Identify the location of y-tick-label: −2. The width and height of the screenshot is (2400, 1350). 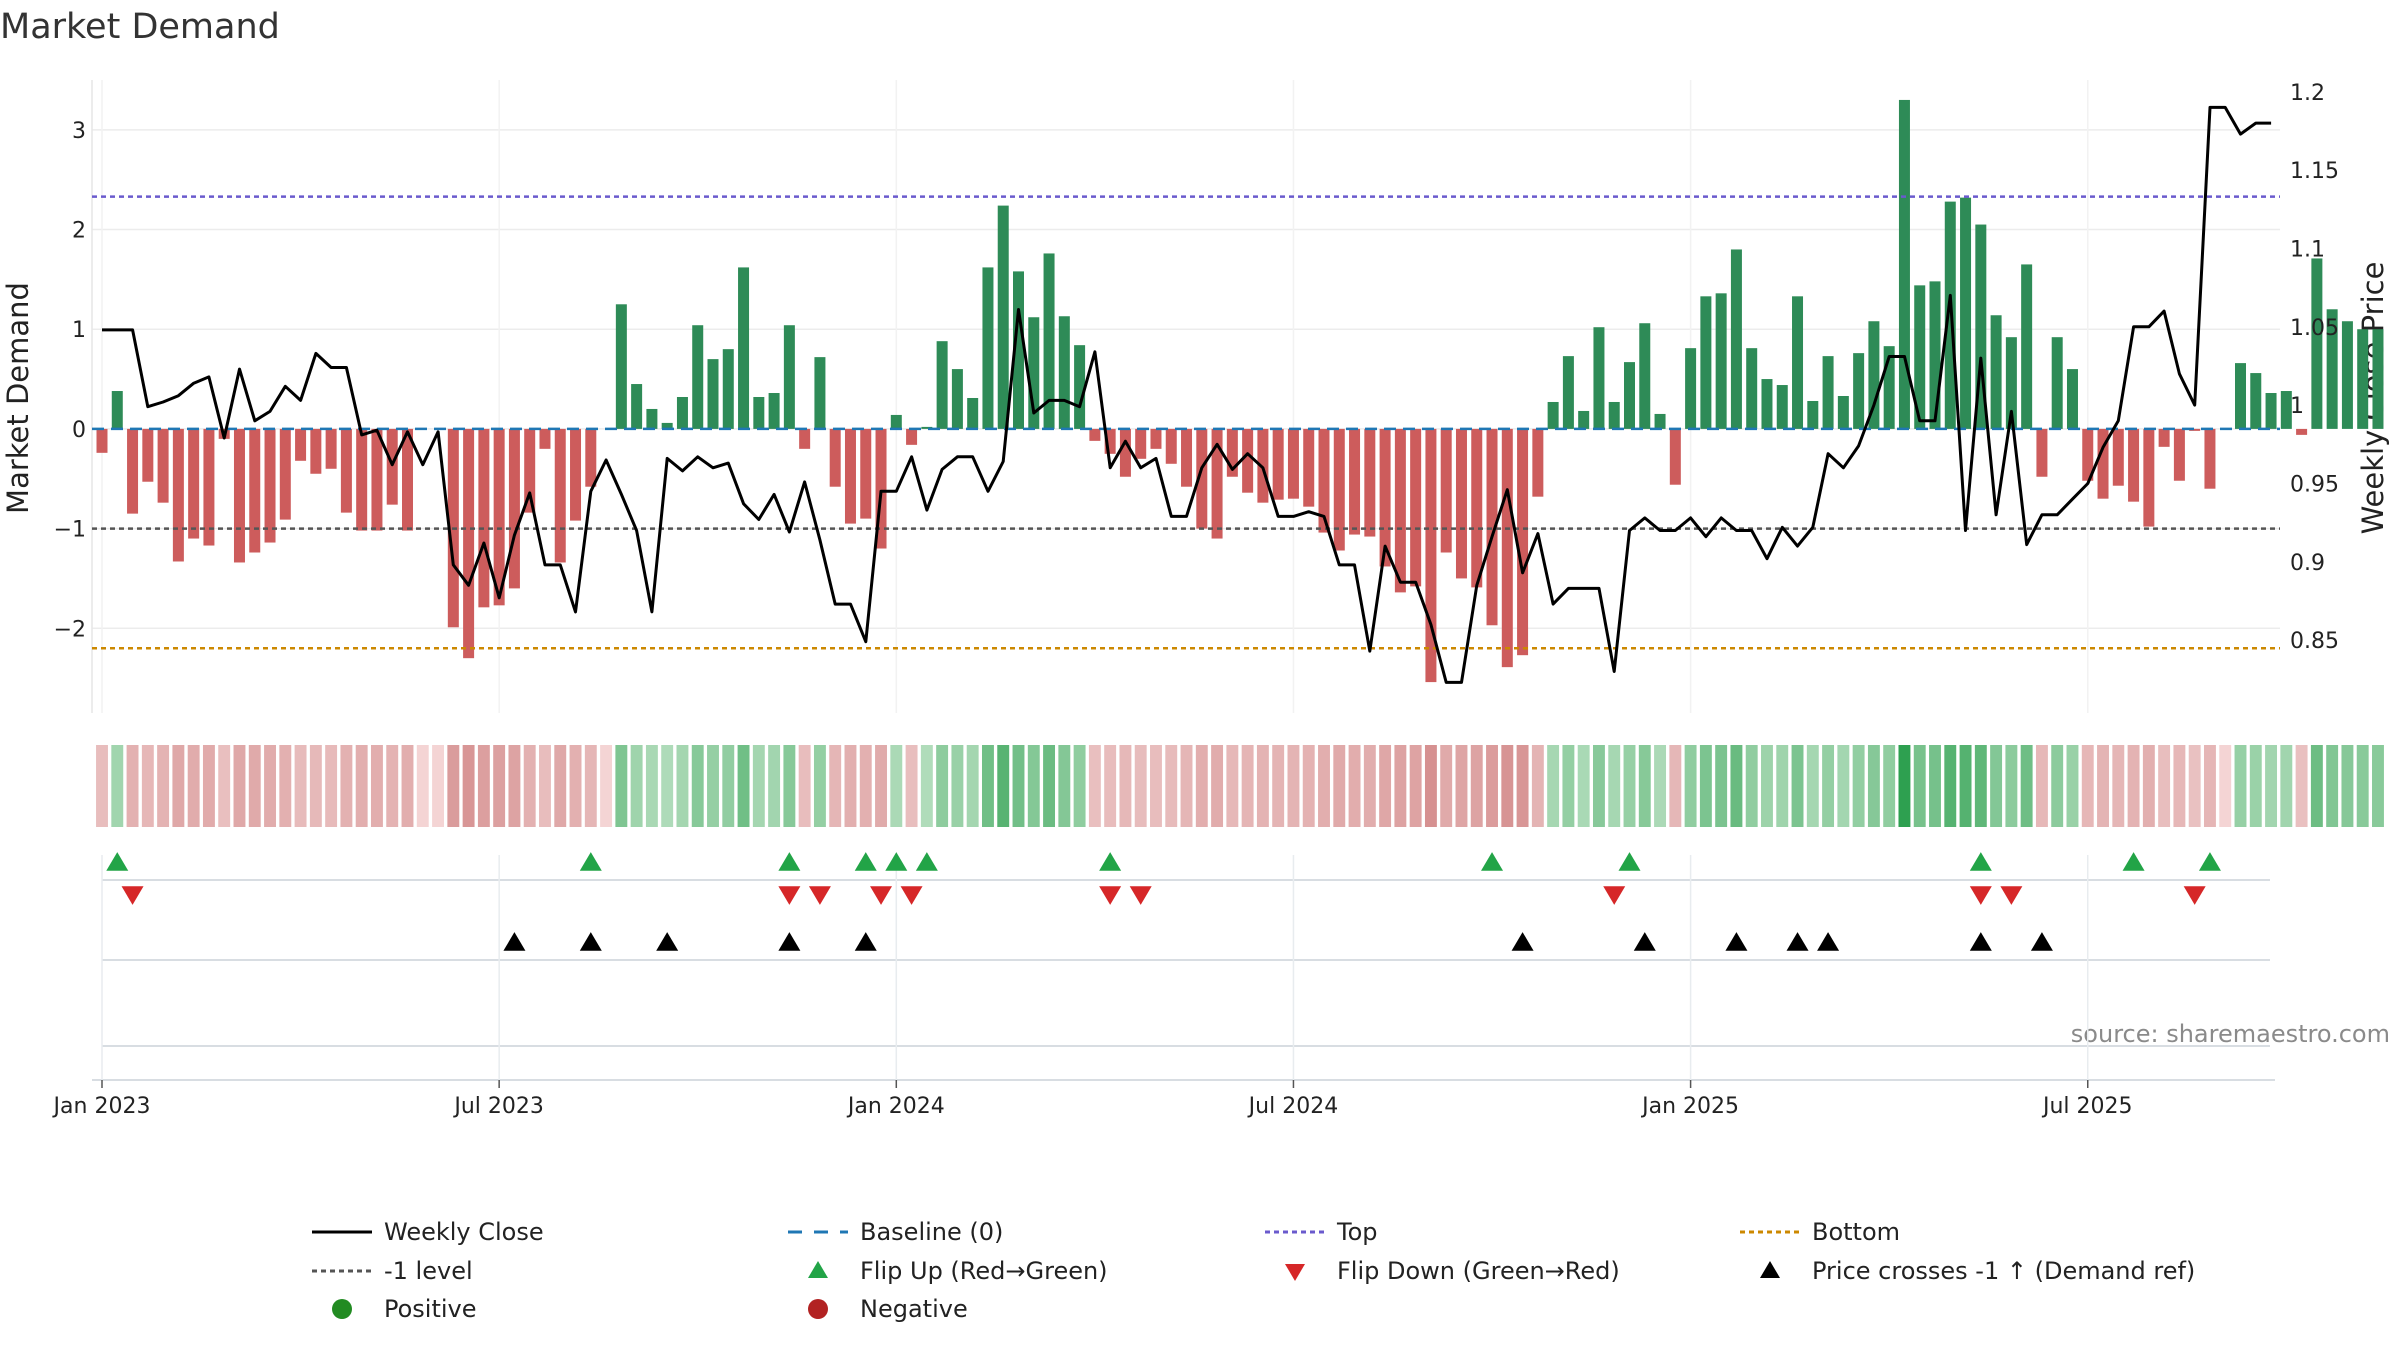
(70, 629).